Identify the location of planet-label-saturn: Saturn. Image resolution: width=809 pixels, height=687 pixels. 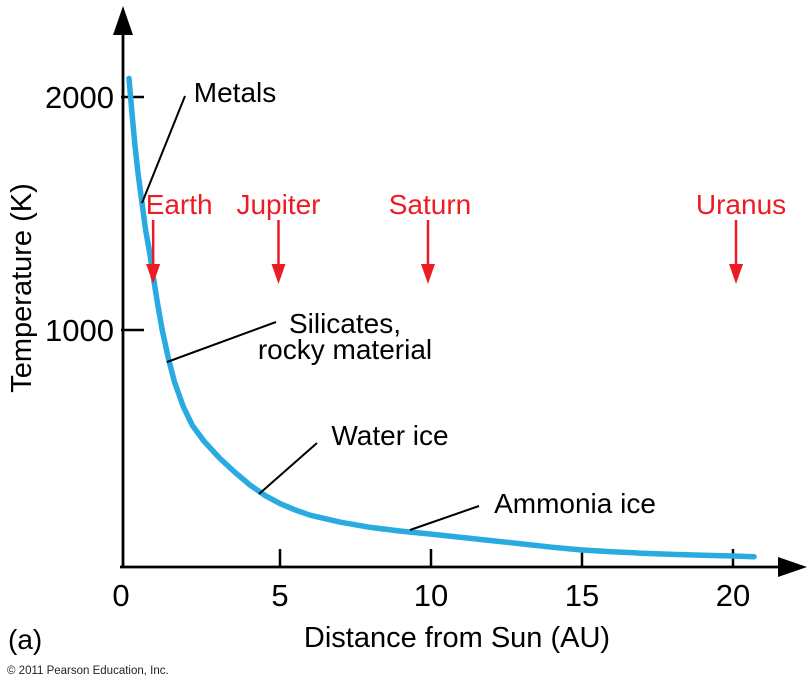
(430, 204).